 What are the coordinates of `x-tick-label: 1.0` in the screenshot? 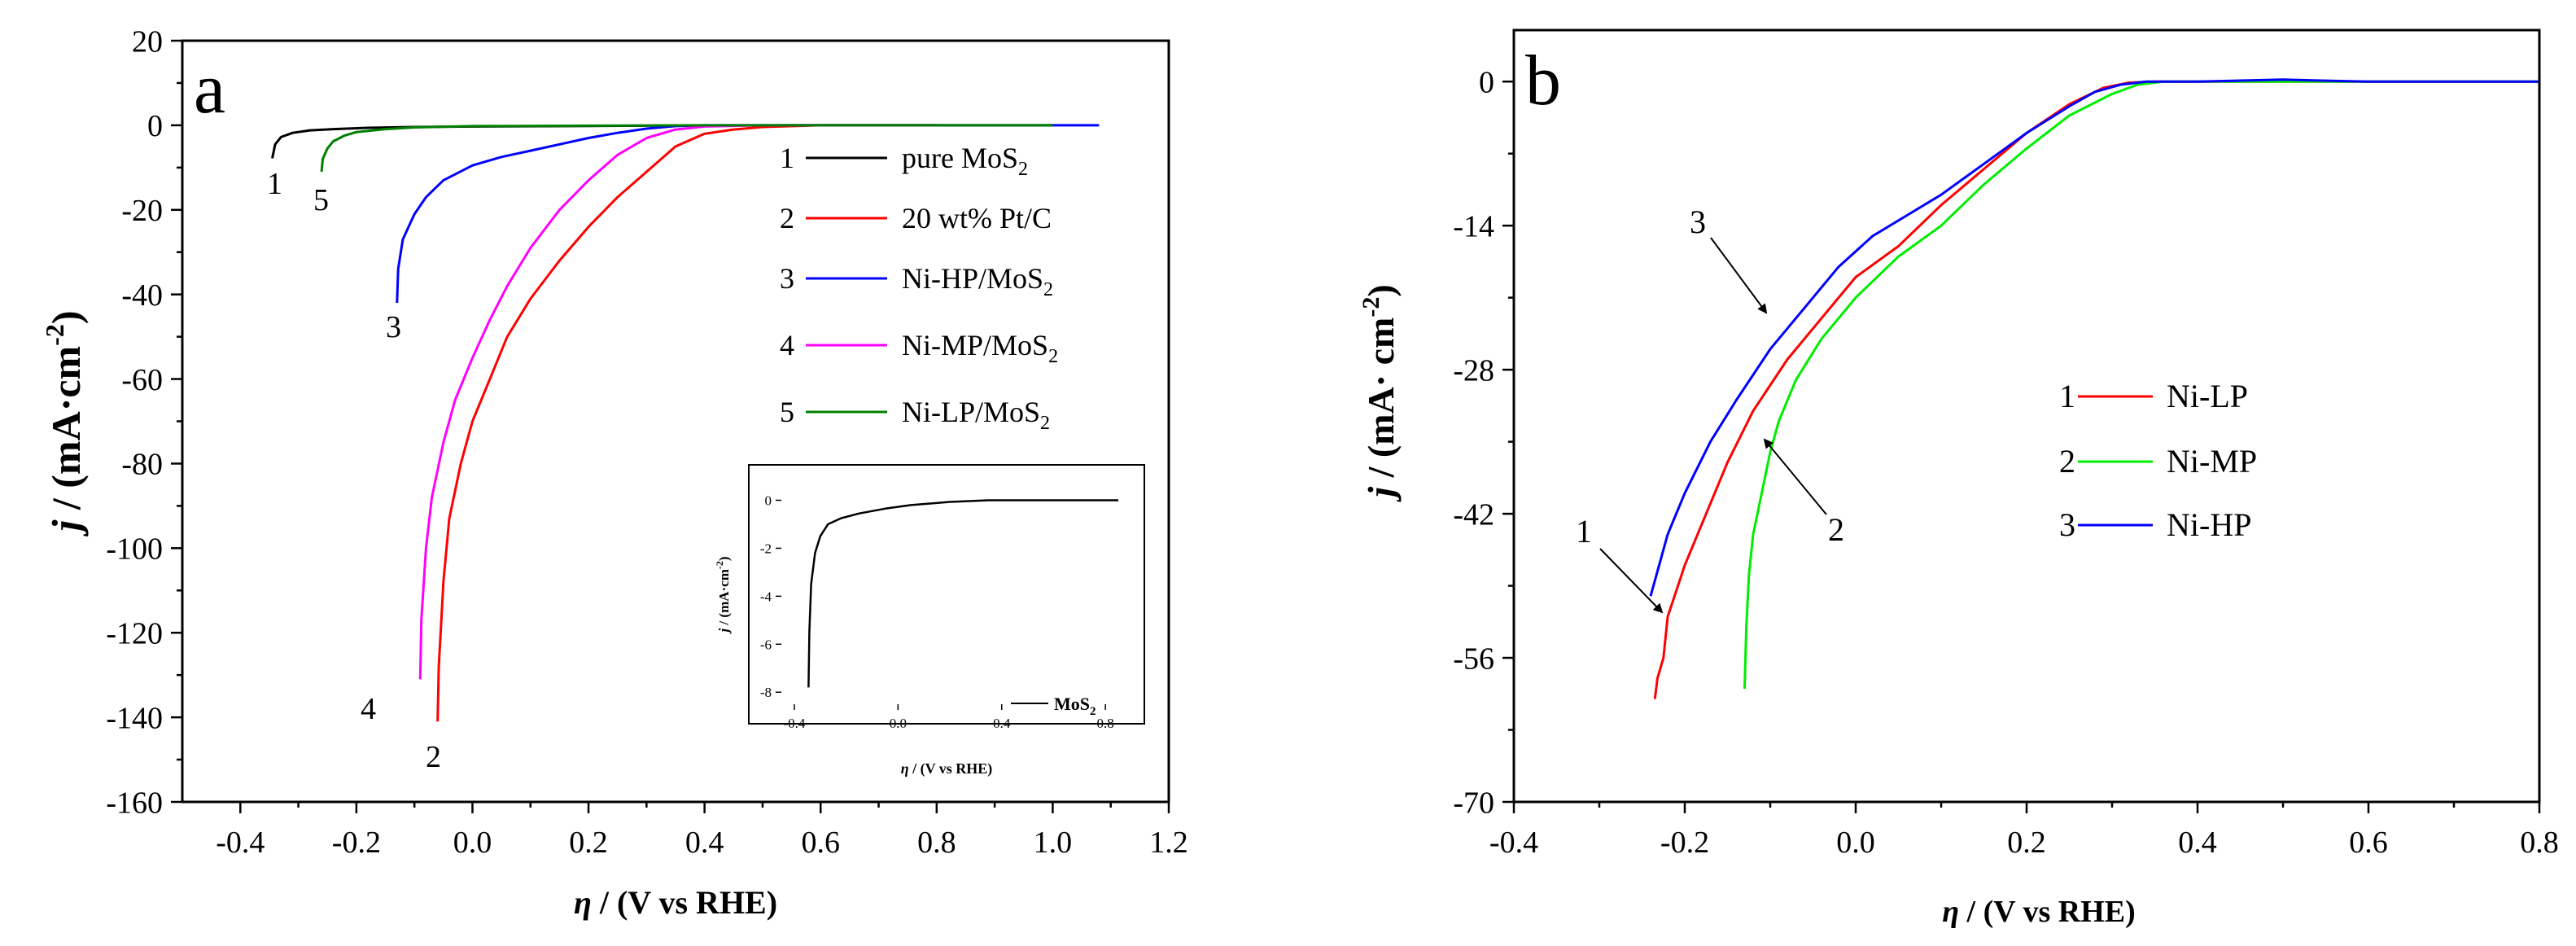 It's located at (1053, 843).